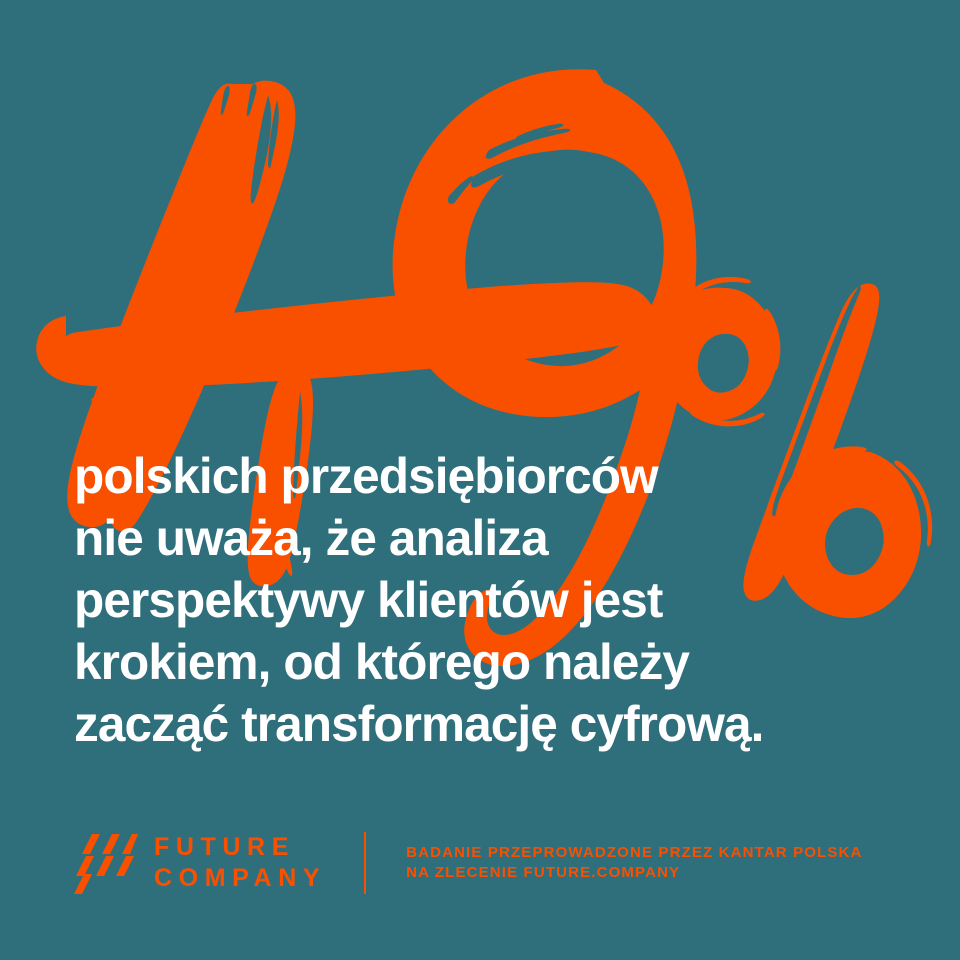  What do you see at coordinates (224, 847) in the screenshot?
I see `logo-word-future: FUTURE` at bounding box center [224, 847].